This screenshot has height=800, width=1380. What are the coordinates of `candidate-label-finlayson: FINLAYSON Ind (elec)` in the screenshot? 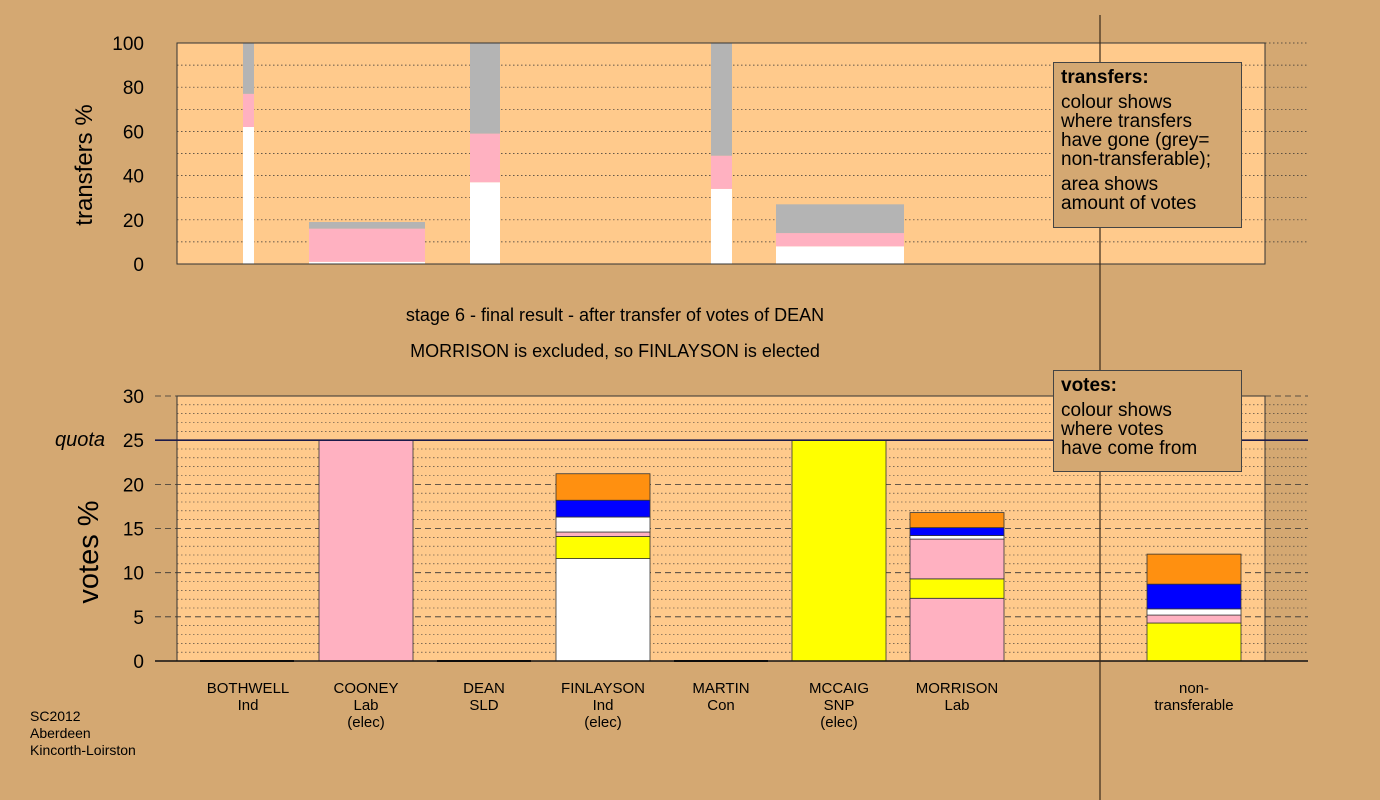 It's located at (603, 705).